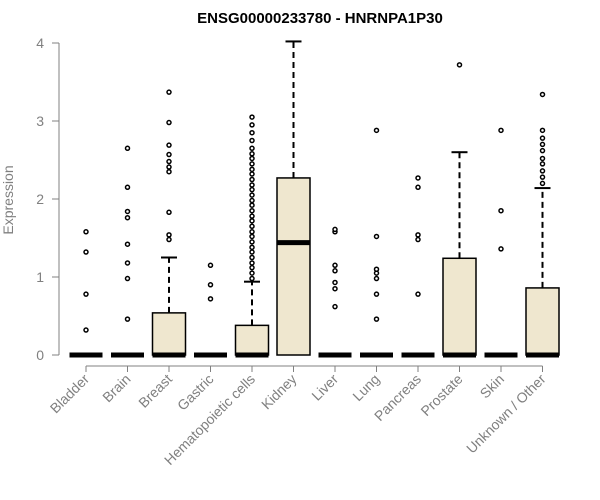  Describe the element at coordinates (324, 387) in the screenshot. I see `x-tick-label: Liver` at that location.